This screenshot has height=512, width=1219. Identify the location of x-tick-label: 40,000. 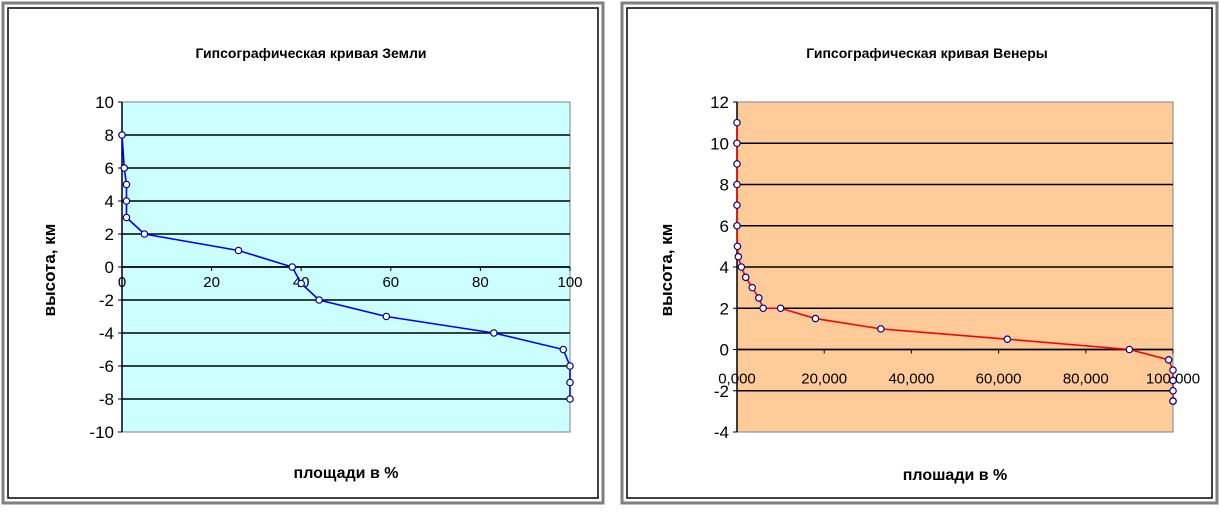
(911, 379).